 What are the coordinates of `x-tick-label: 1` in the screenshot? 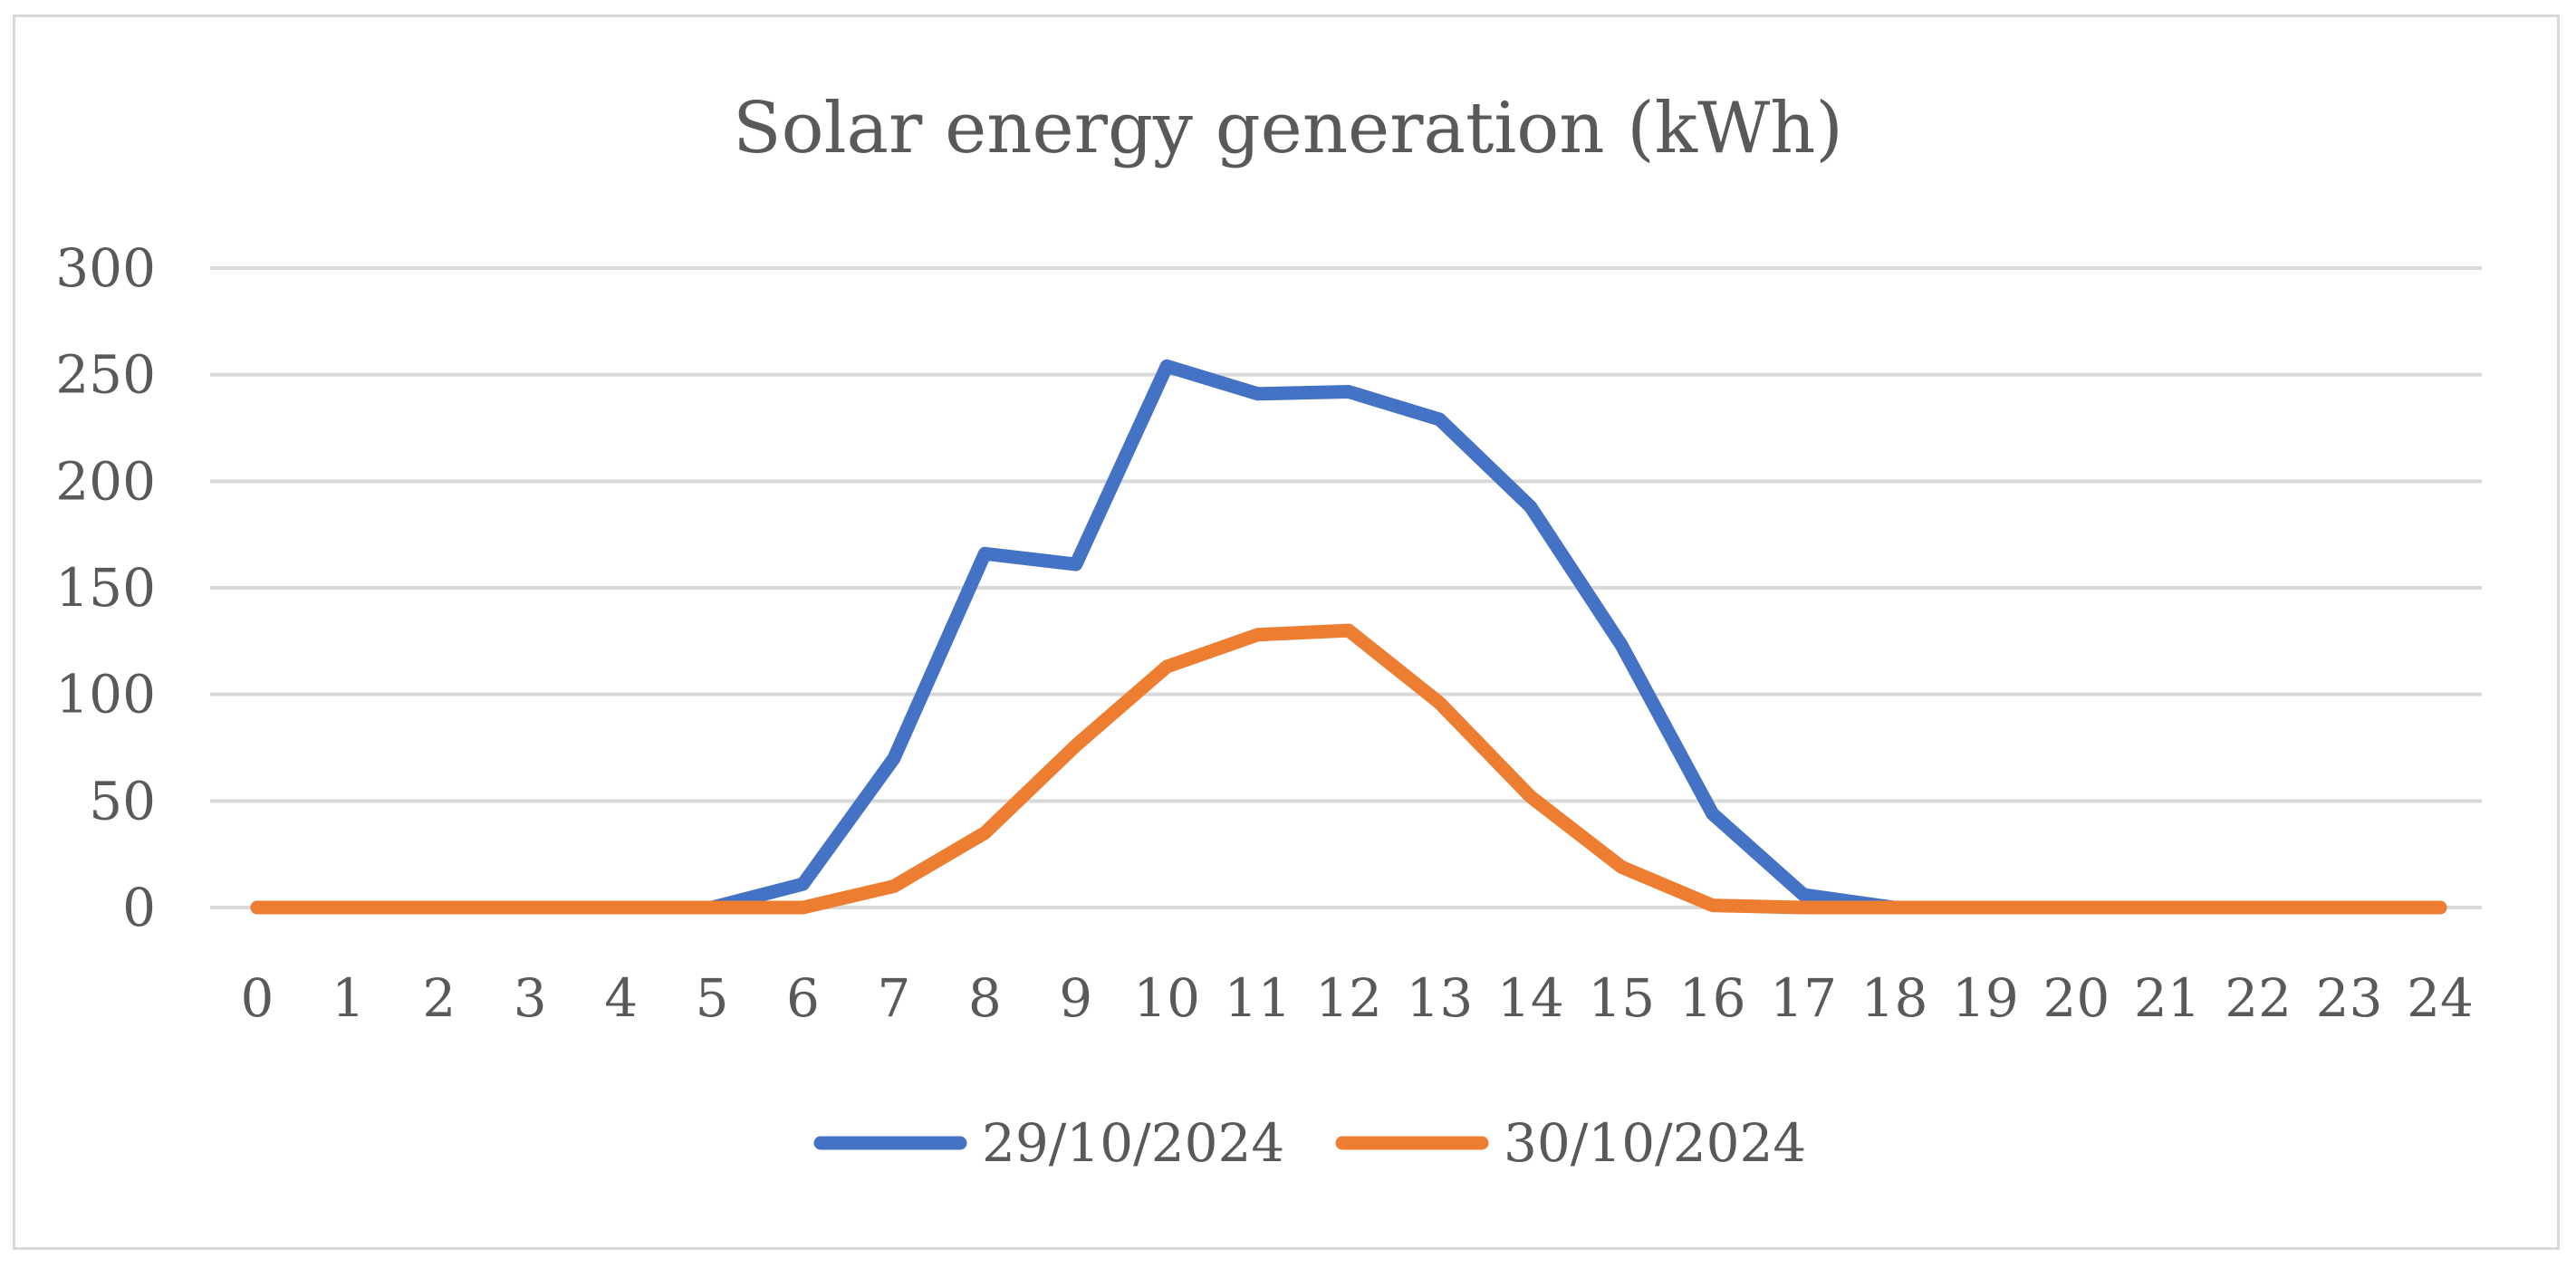 It's located at (348, 998).